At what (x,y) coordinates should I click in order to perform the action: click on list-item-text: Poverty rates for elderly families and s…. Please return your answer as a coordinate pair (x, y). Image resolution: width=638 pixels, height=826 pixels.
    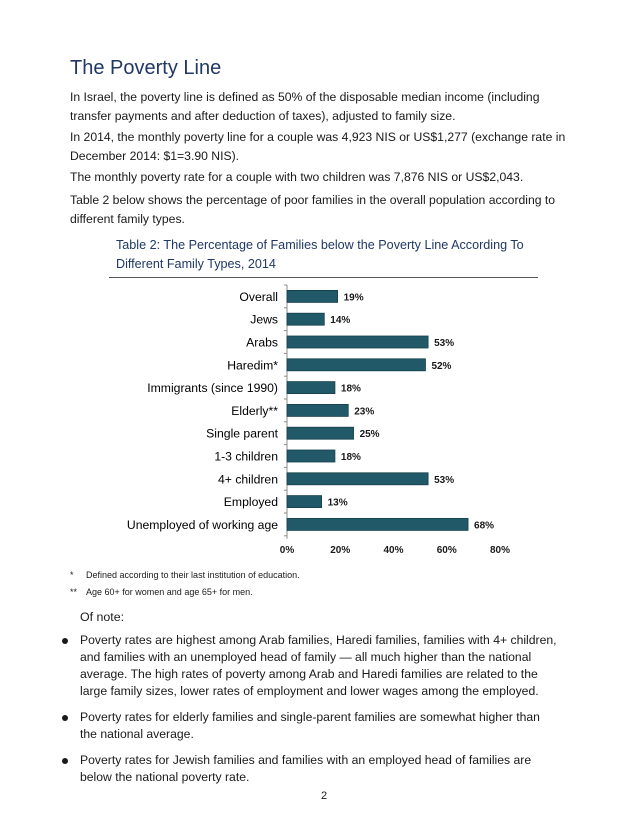
    Looking at the image, I should click on (310, 725).